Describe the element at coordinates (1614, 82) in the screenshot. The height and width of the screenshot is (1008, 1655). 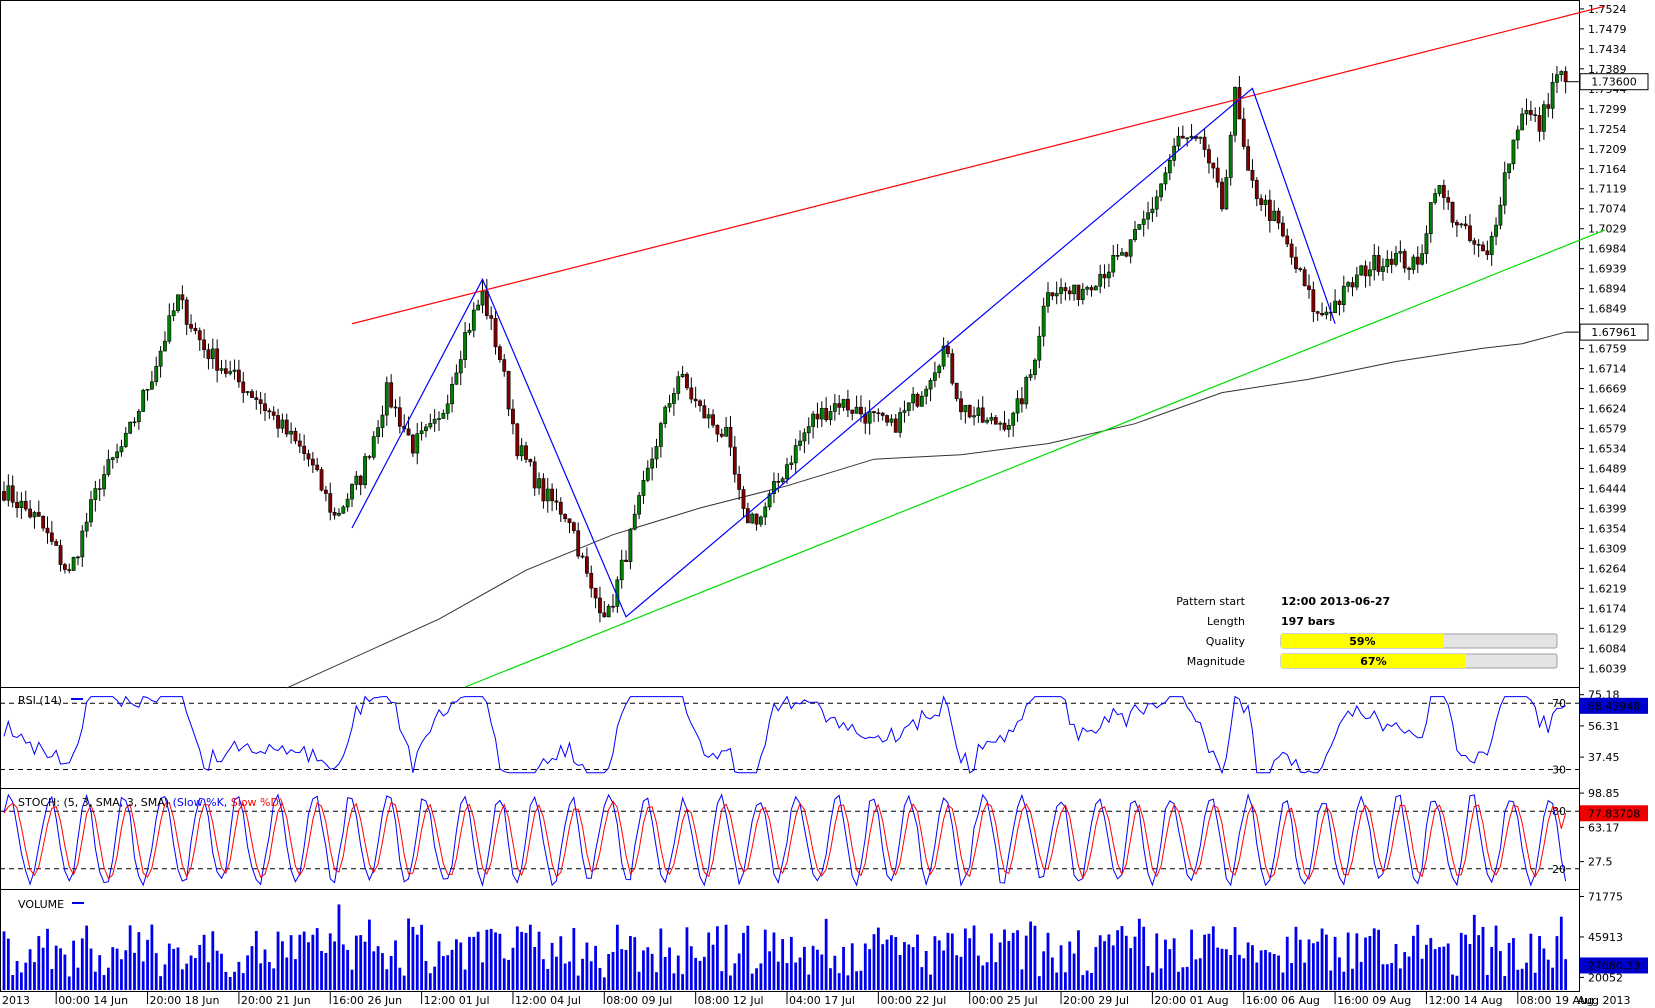
I see `current-price-tag-box` at that location.